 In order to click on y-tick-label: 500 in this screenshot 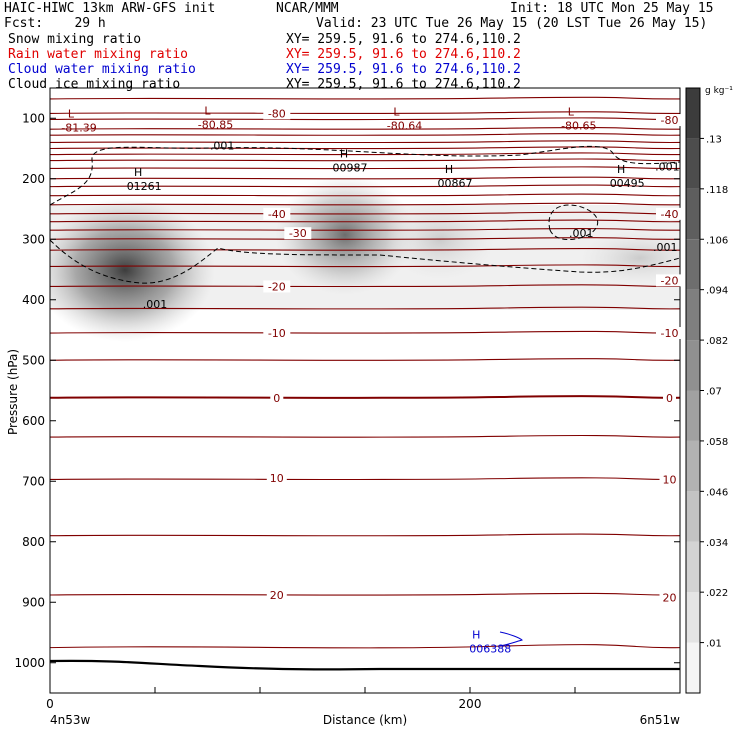, I will do `click(33, 360)`.